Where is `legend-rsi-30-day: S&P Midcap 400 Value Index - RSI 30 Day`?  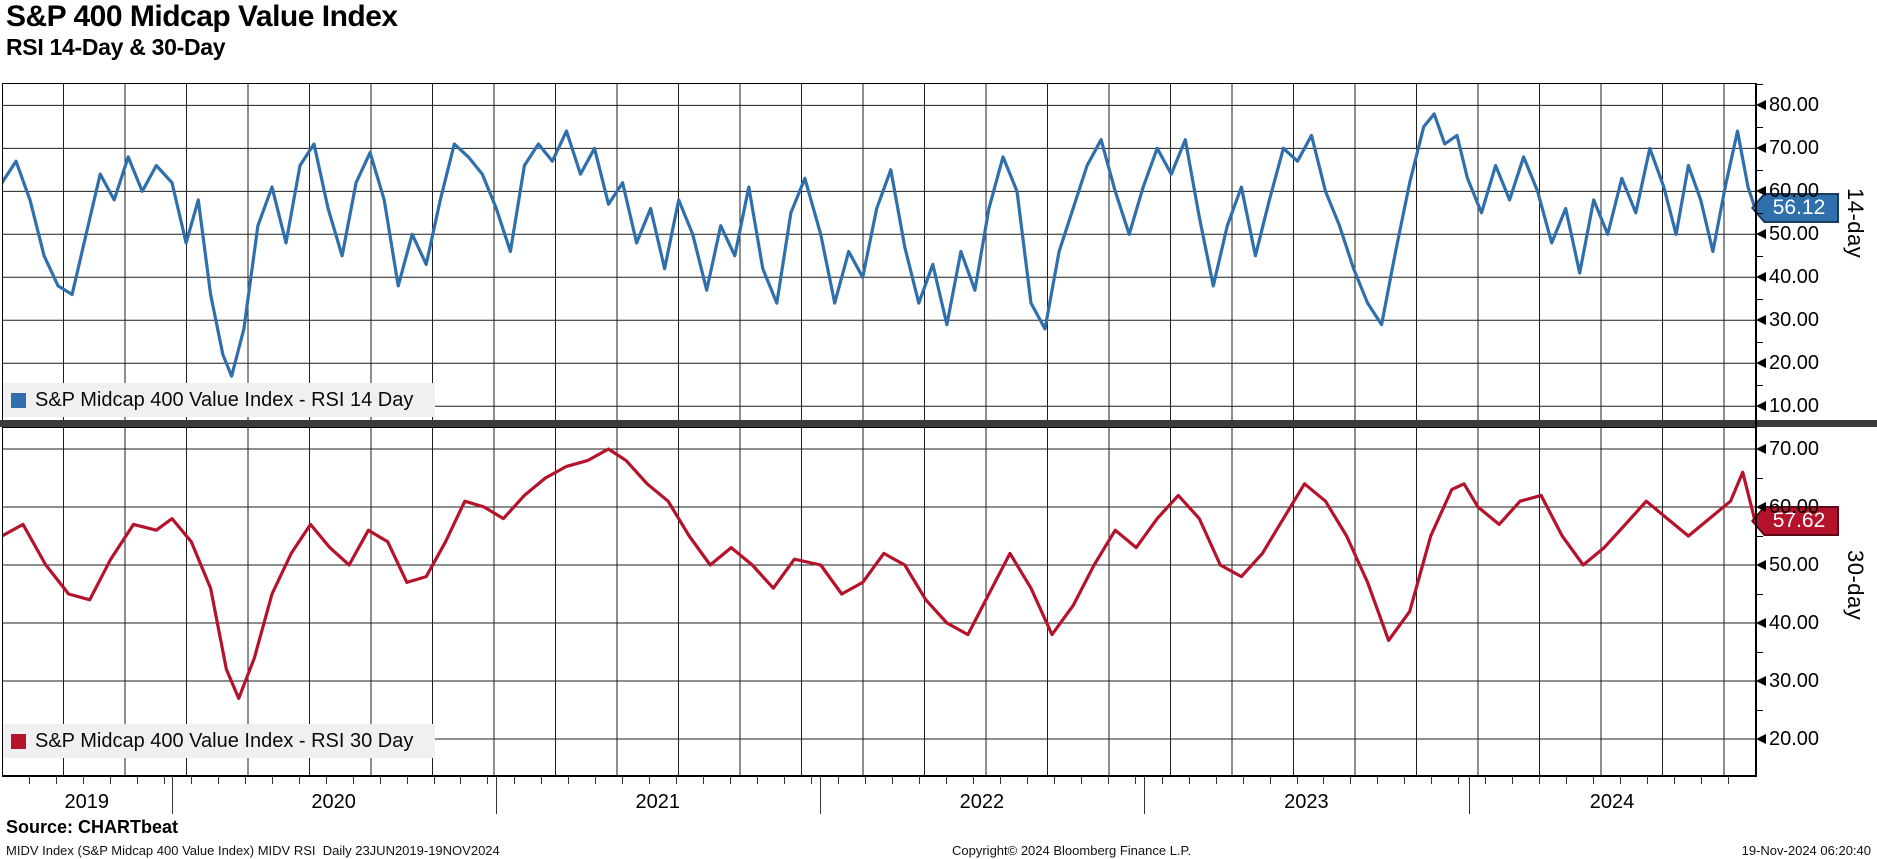
legend-rsi-30-day: S&P Midcap 400 Value Index - RSI 30 Day is located at coordinates (218, 741).